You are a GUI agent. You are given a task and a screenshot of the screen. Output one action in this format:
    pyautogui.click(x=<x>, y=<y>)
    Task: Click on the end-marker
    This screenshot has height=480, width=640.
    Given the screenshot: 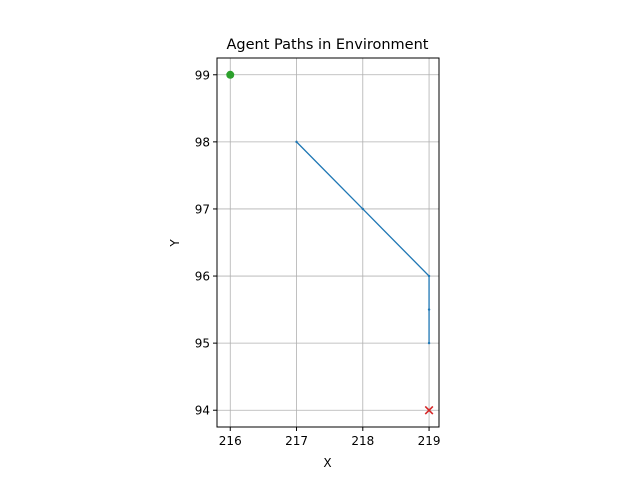 What is the action you would take?
    pyautogui.click(x=429, y=410)
    